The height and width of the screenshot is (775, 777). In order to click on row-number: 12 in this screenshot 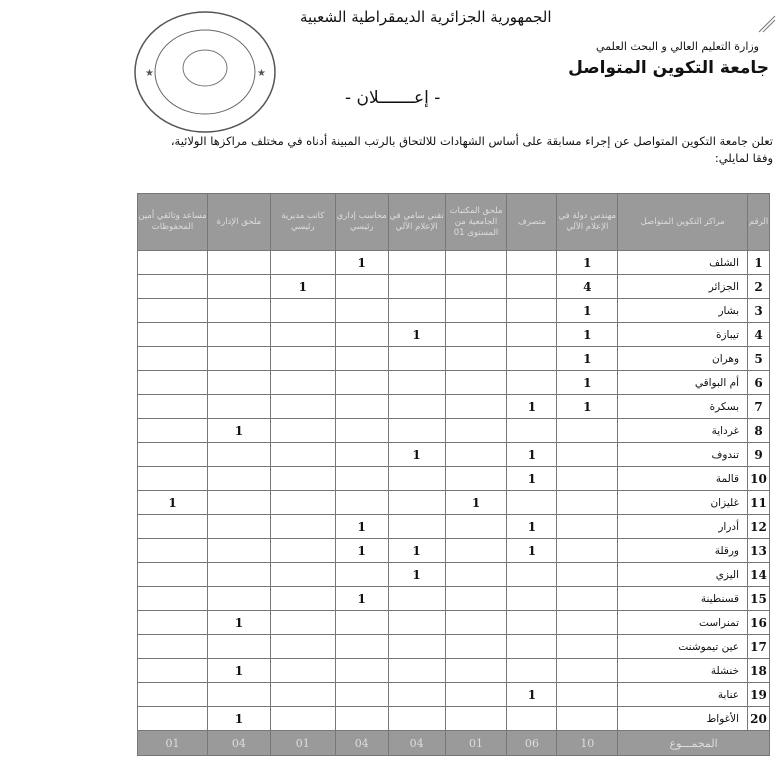, I will do `click(758, 526)`.